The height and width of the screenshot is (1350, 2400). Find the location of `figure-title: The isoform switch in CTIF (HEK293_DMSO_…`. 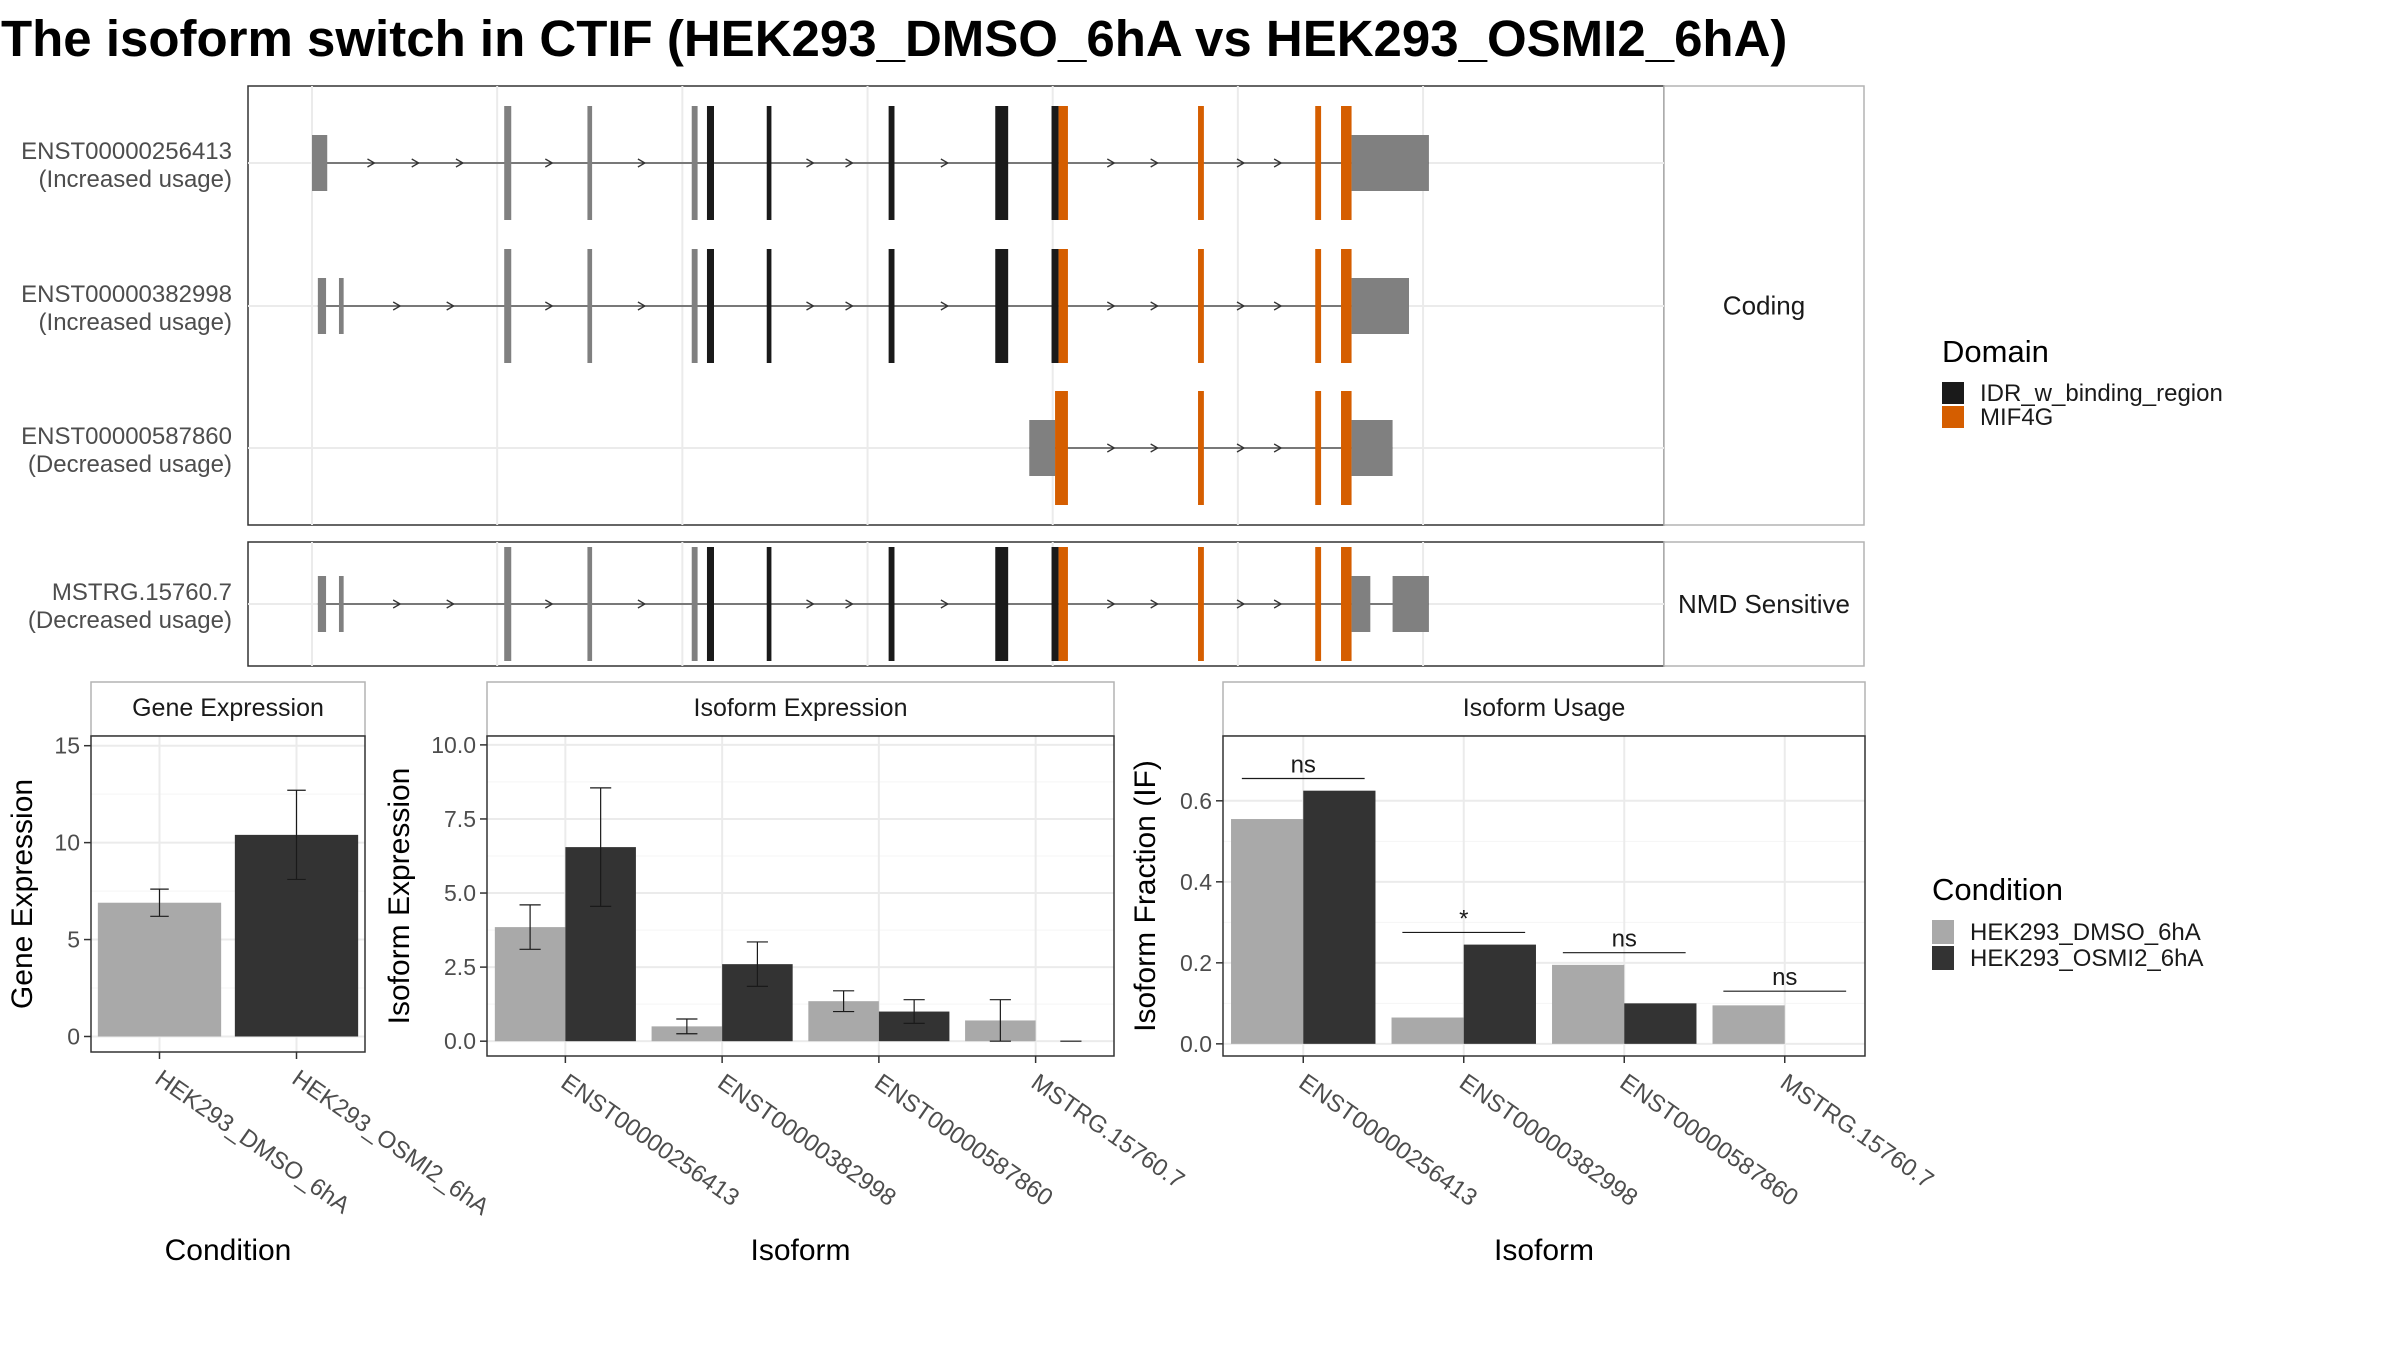

figure-title: The isoform switch in CTIF (HEK293_DMSO_… is located at coordinates (894, 38).